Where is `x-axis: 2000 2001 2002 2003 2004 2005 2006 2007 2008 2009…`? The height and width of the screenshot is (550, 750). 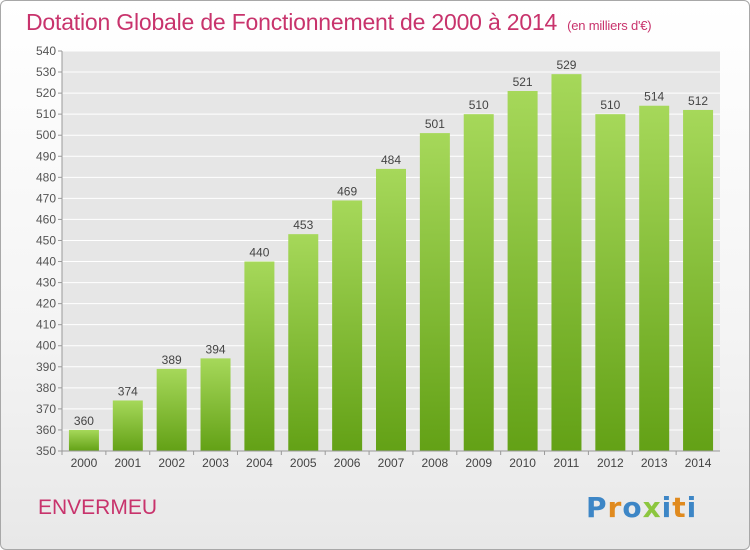
x-axis: 2000 2001 2002 2003 2004 2005 2006 2007 2008 2009… is located at coordinates (390, 460).